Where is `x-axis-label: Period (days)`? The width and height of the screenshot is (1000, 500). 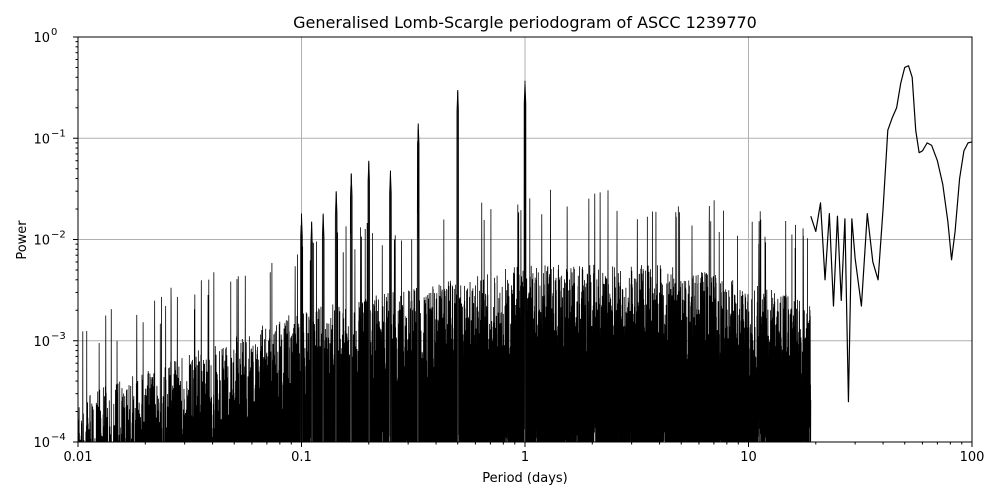 x-axis-label: Period (days) is located at coordinates (525, 478).